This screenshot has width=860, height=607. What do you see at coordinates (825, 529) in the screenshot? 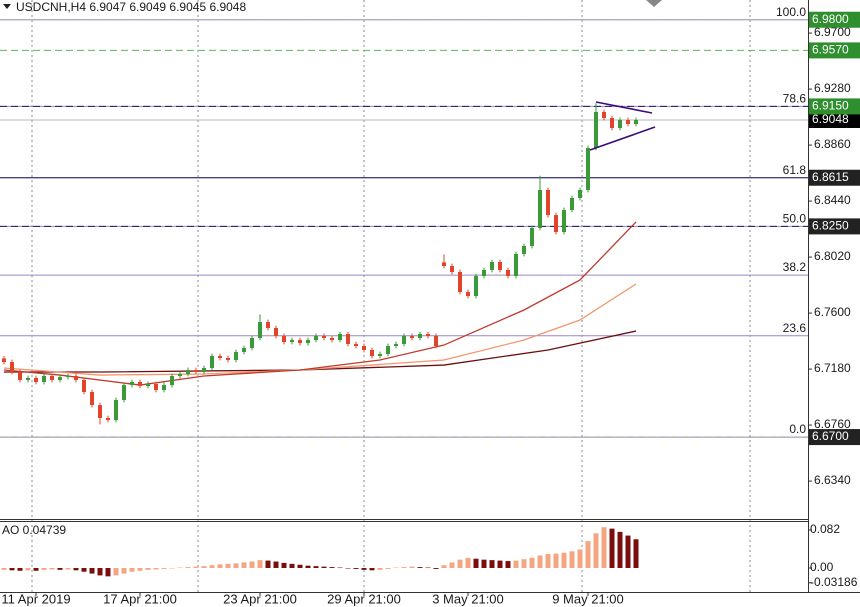
I see `ao-tick-label: 0.082` at bounding box center [825, 529].